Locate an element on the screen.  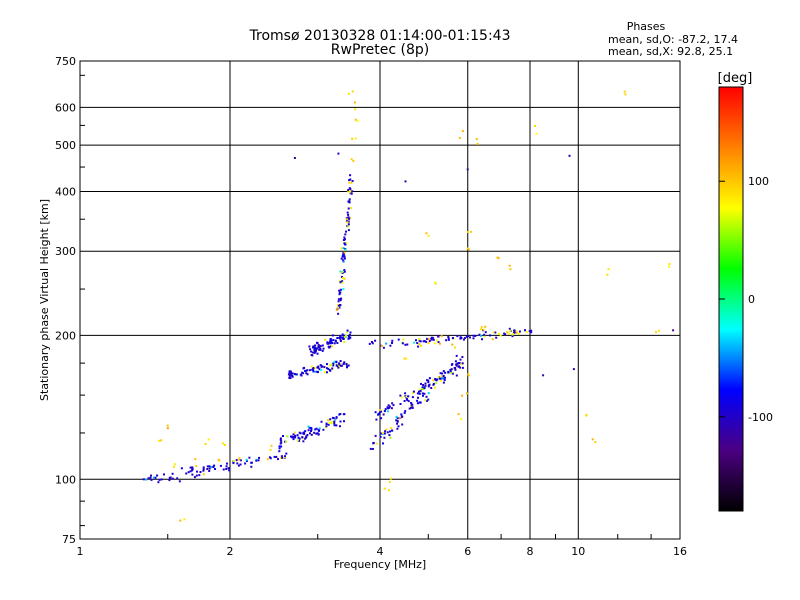
y-tick-label: 100 is located at coordinates (65, 479).